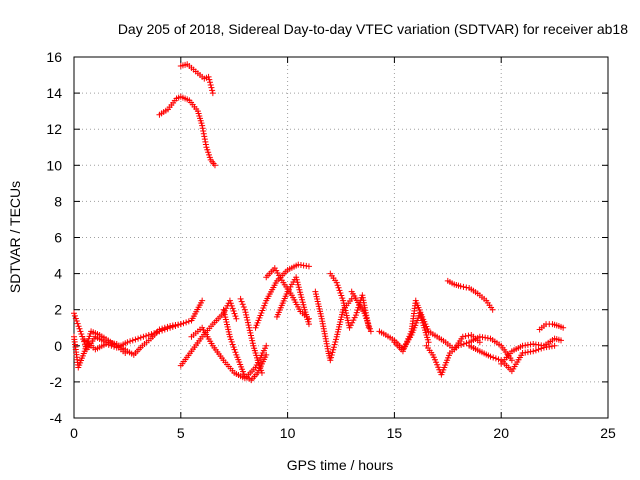  Describe the element at coordinates (56, 382) in the screenshot. I see `y-tick-label: -2` at that location.